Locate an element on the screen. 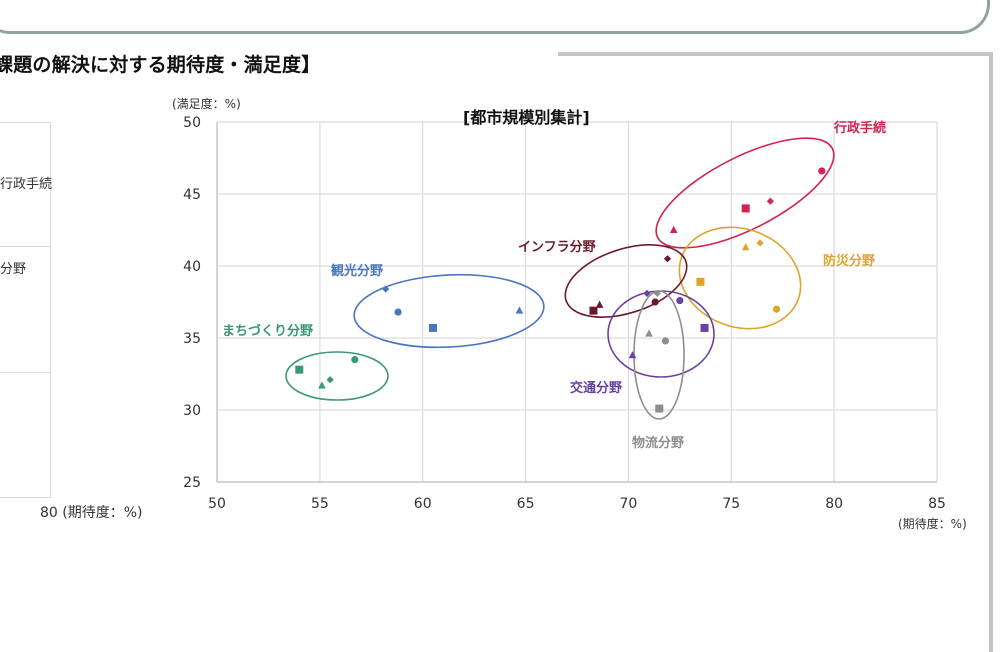  y-tick-label: 45 is located at coordinates (192, 195).